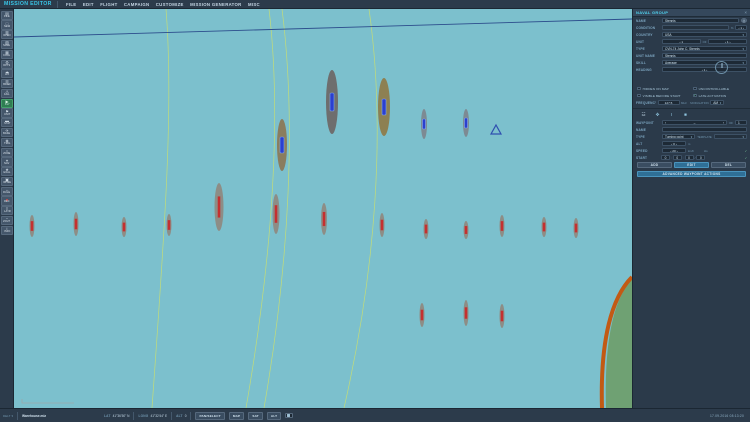  I want to click on waypoint-stepper: ‹ – ›, so click(695, 122).